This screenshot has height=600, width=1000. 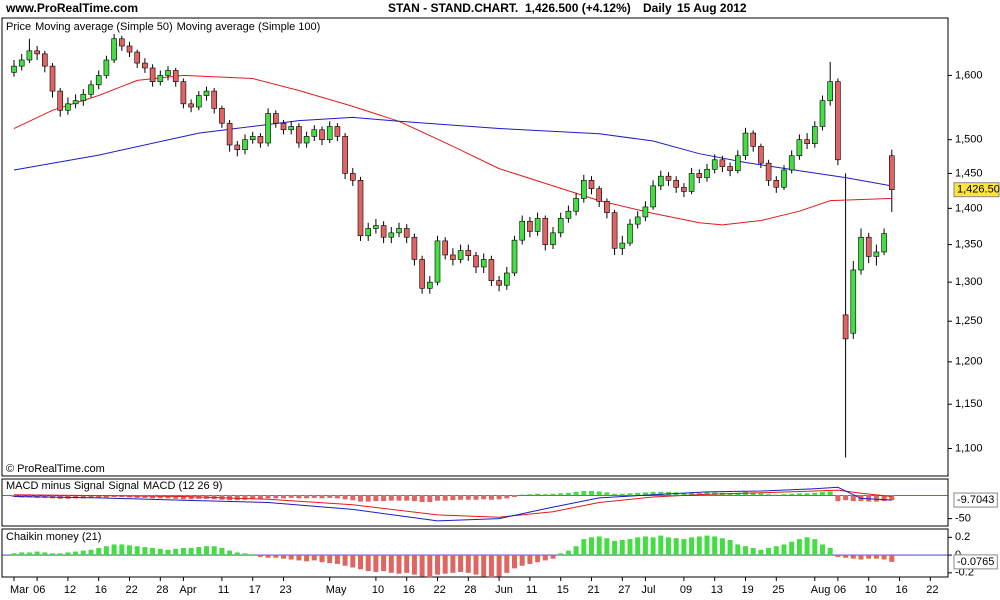 What do you see at coordinates (578, 8) in the screenshot?
I see `quote: 1,426.500 (+4.12%)` at bounding box center [578, 8].